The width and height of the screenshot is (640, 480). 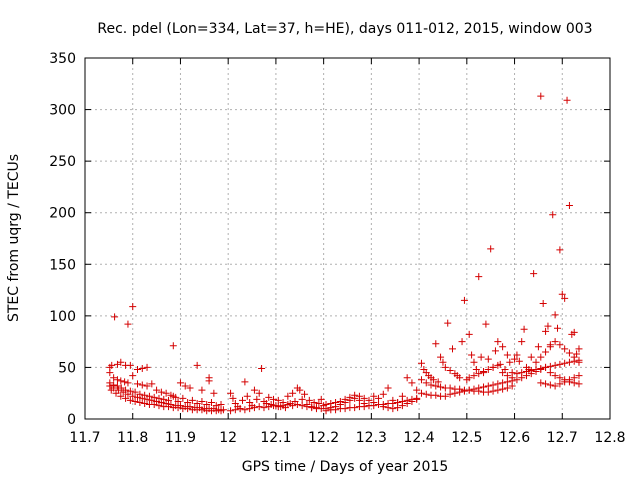 What do you see at coordinates (371, 438) in the screenshot?
I see `x-tick-label: 12.3` at bounding box center [371, 438].